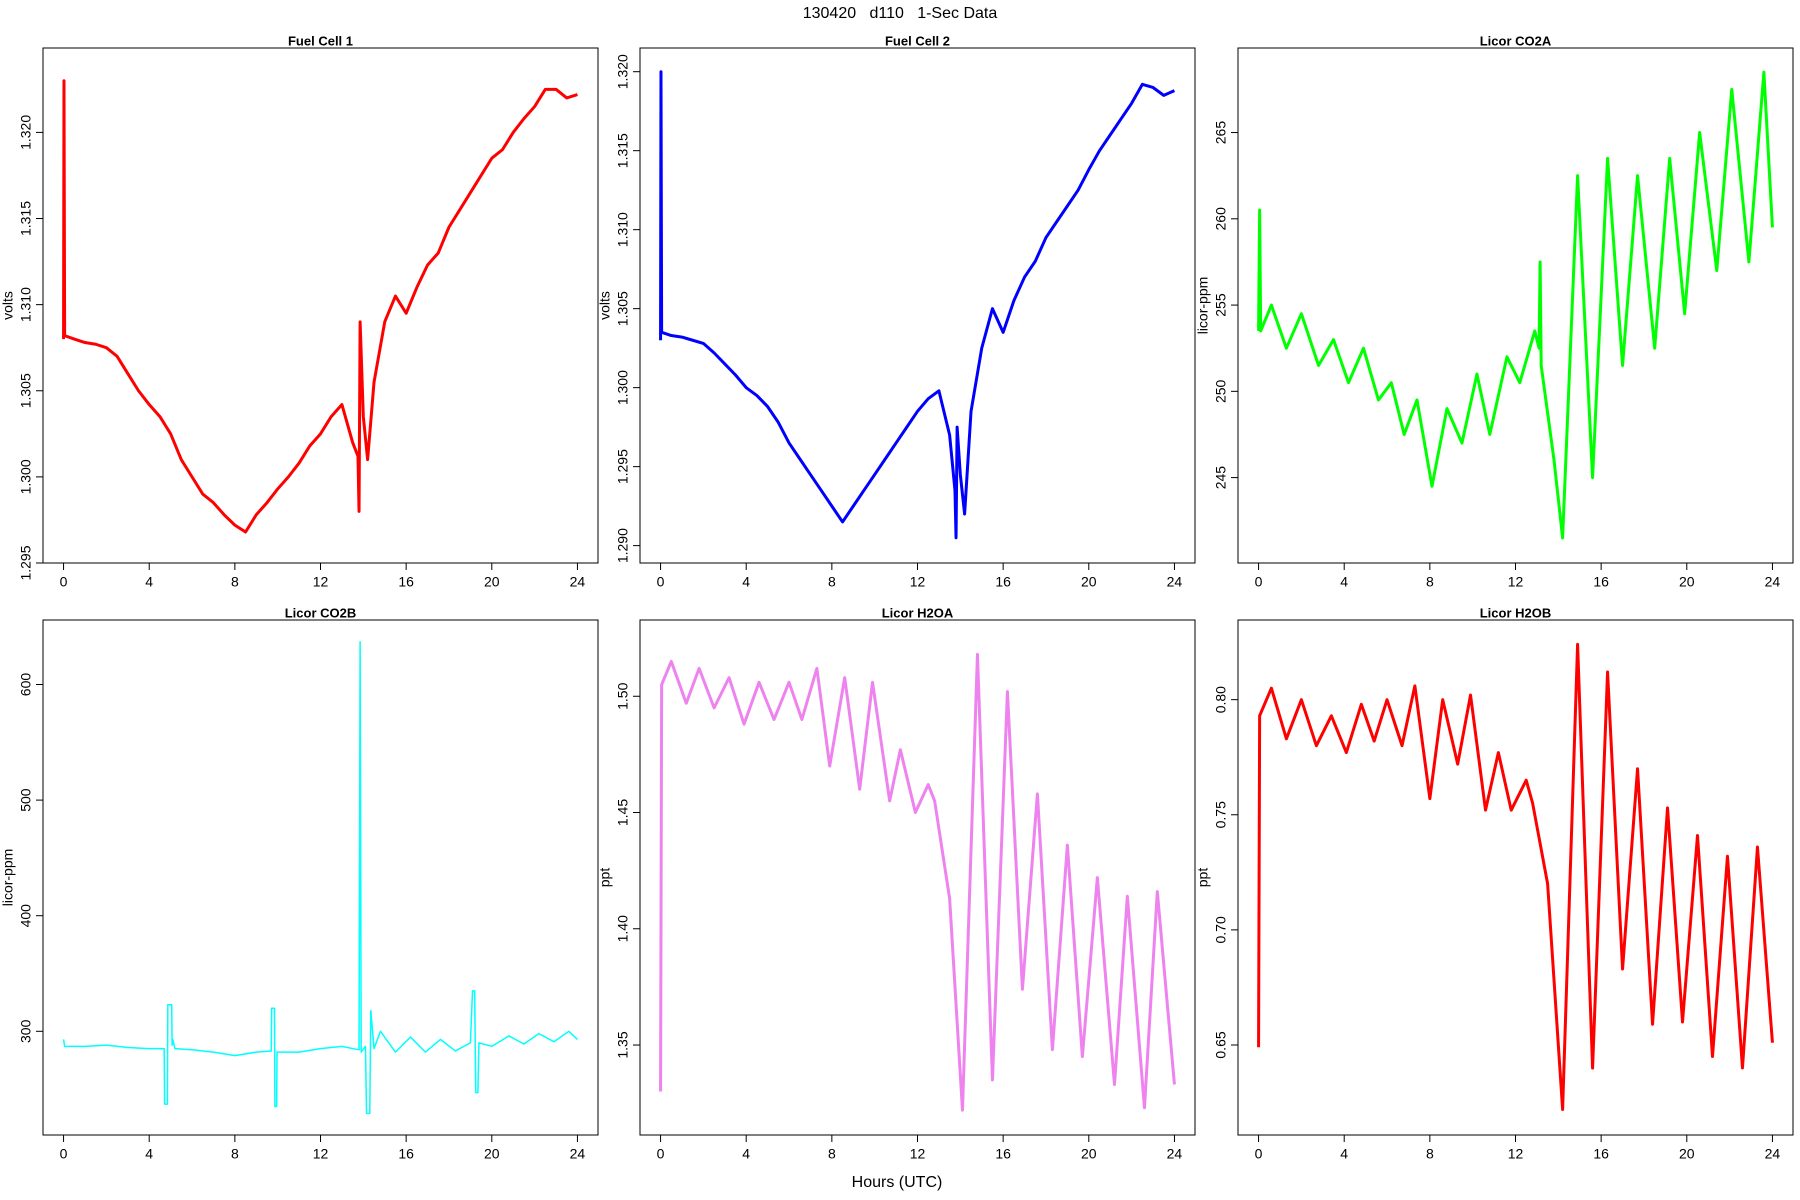  Describe the element at coordinates (623, 695) in the screenshot. I see `y-tick-label: 1.50` at that location.